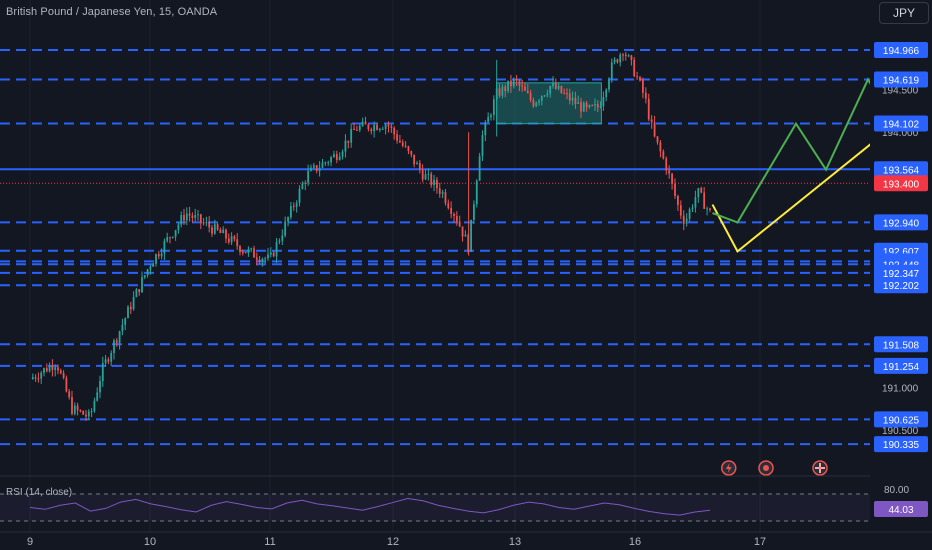 Image resolution: width=932 pixels, height=550 pixels. Describe the element at coordinates (904, 13) in the screenshot. I see `currency-selector: JPY` at that location.